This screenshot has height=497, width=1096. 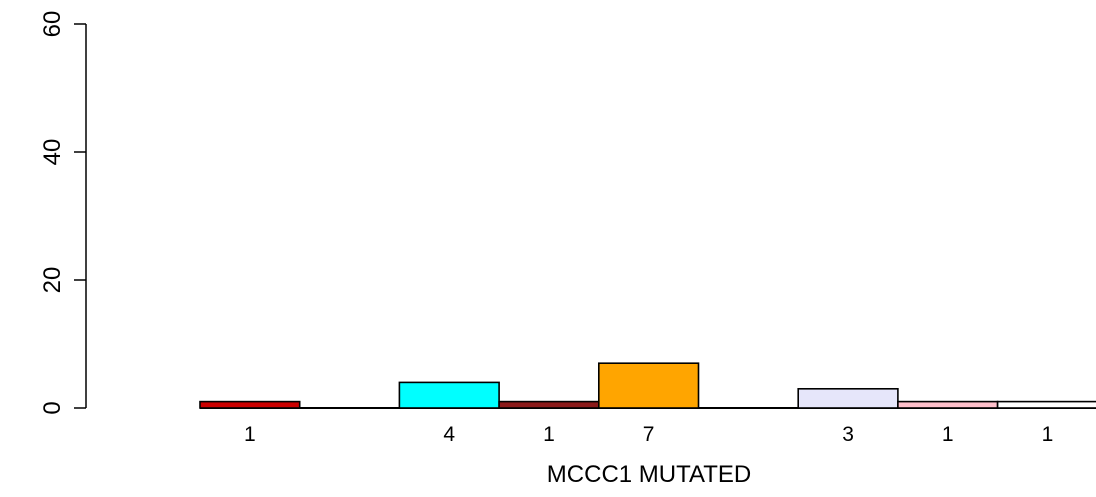 I want to click on y-tick-label: 40, so click(x=52, y=152).